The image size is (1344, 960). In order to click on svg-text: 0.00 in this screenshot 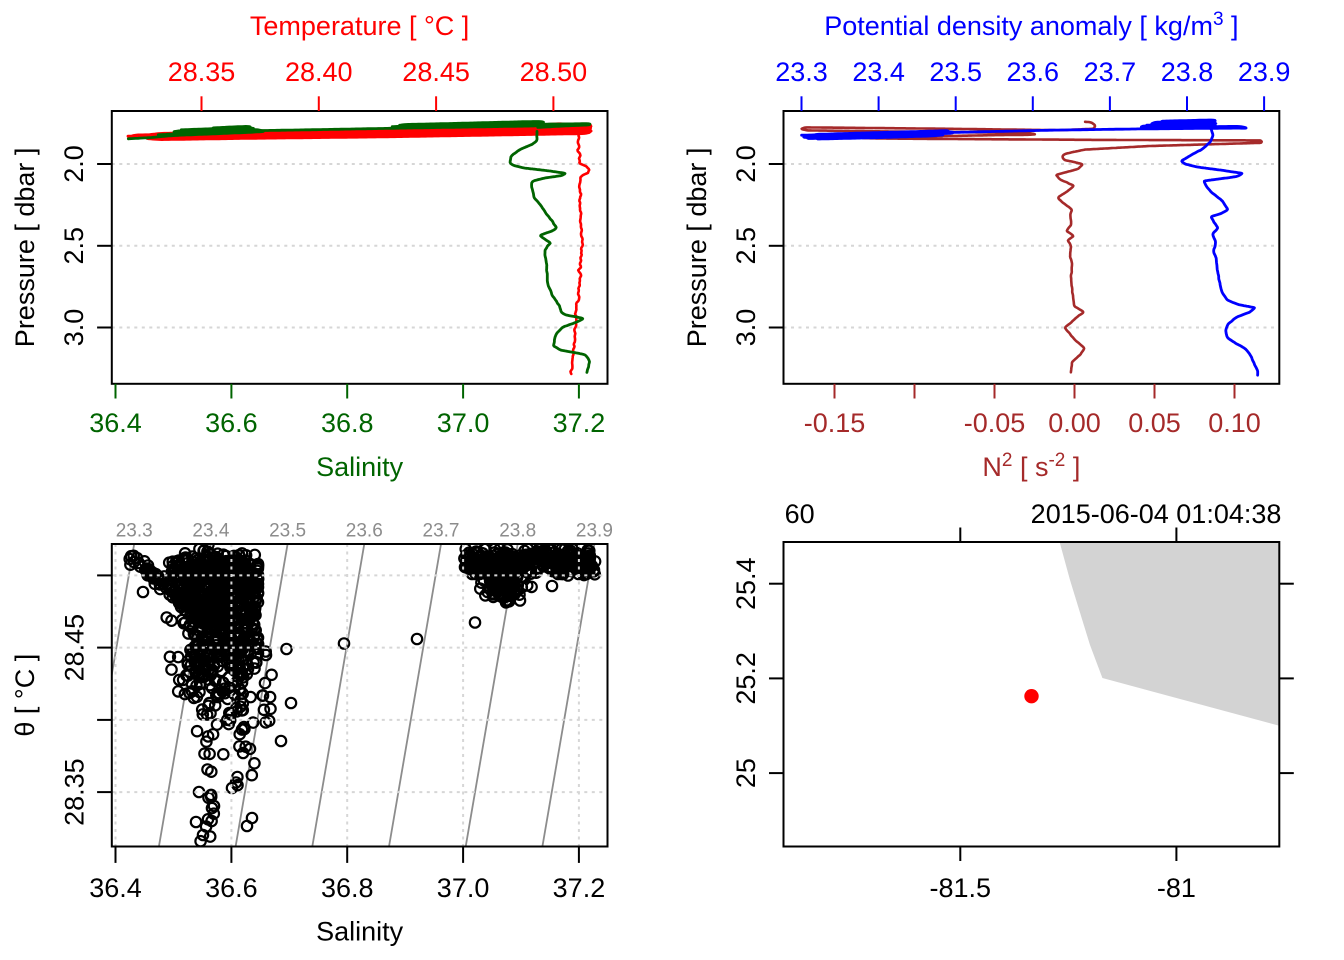, I will do `click(1074, 423)`.